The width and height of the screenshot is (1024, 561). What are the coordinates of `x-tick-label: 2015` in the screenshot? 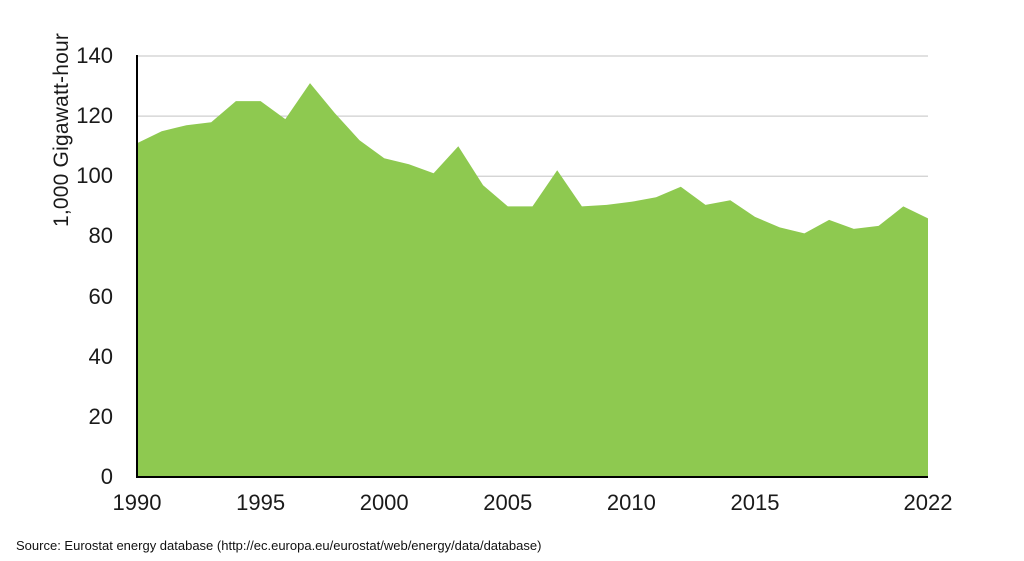 It's located at (755, 502).